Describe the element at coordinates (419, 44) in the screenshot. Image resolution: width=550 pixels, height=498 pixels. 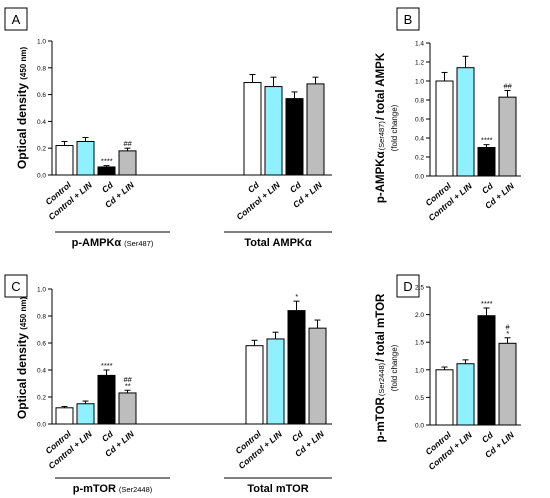
I see `y-tick-label: 1.4` at that location.